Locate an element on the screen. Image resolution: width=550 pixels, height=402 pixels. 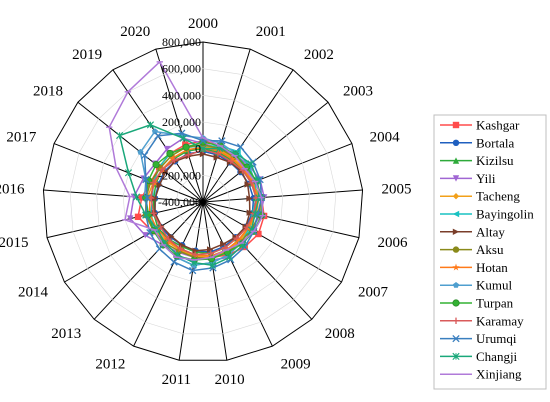
series-xinjiang is located at coordinates (185, 161).